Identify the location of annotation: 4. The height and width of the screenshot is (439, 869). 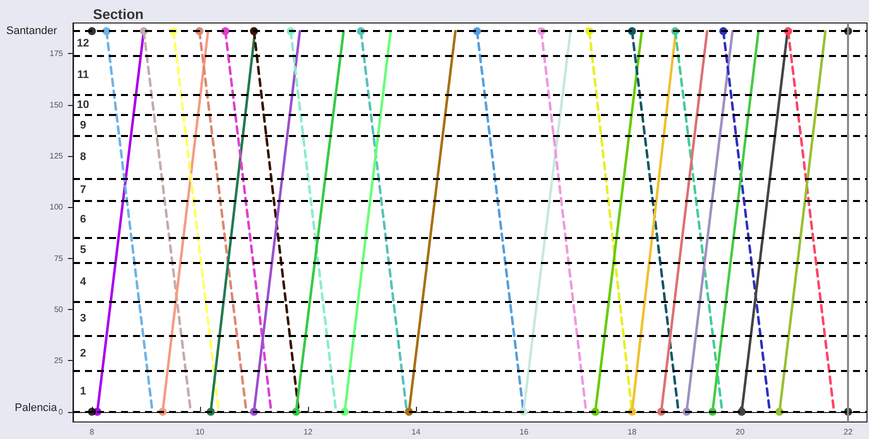
(83, 282).